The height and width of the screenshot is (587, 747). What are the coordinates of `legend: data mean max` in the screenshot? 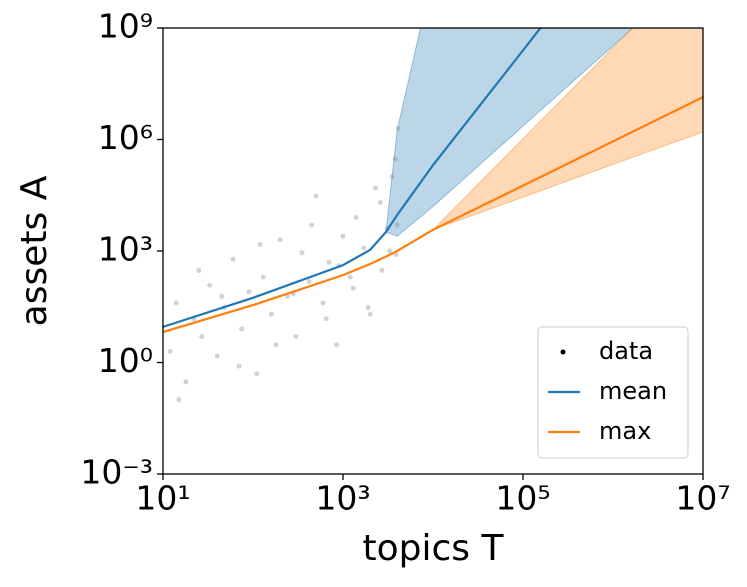 It's located at (613, 392).